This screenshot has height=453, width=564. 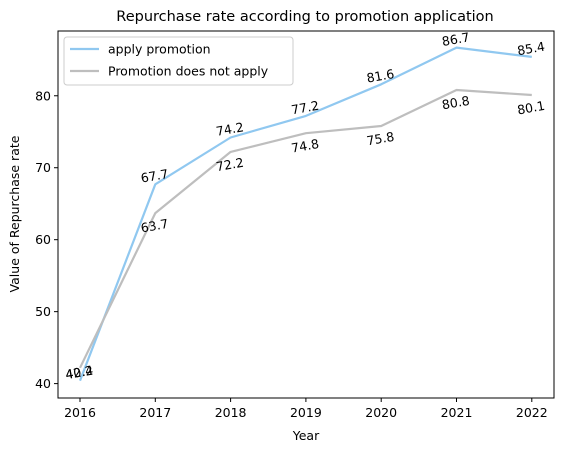 What do you see at coordinates (381, 412) in the screenshot?
I see `x-tick-label: 2020` at bounding box center [381, 412].